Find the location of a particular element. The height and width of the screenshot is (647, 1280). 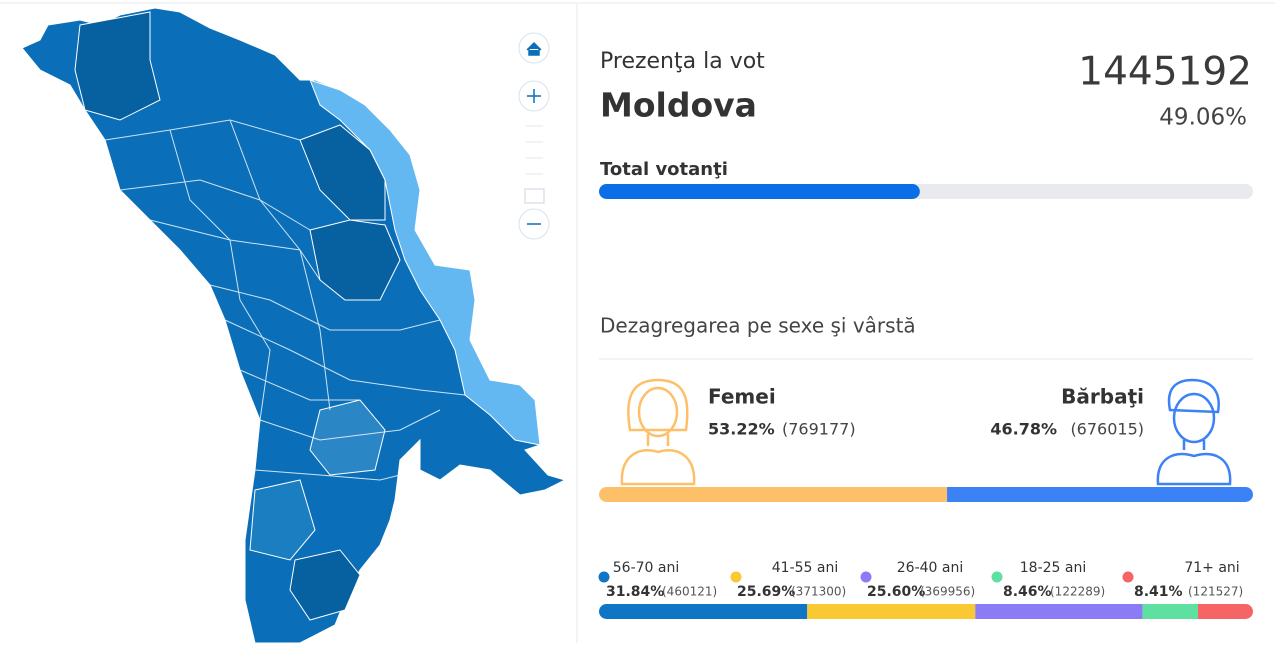

divider is located at coordinates (577, 323).